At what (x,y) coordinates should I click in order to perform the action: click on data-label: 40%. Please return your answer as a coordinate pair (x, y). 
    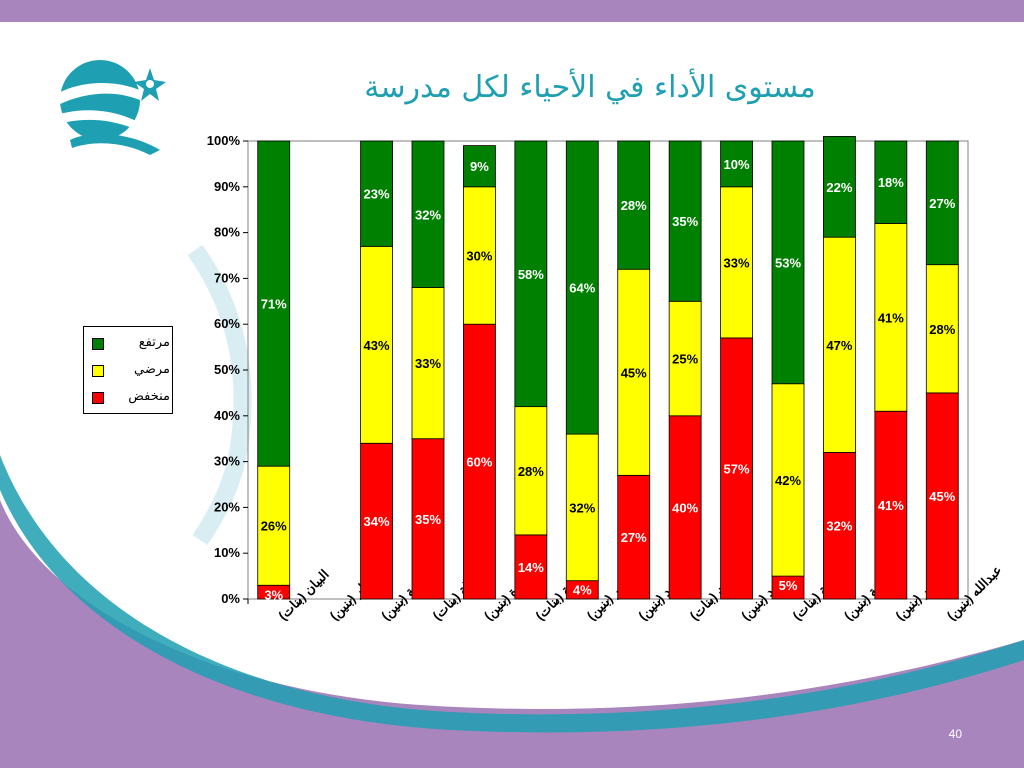
    Looking at the image, I should click on (685, 507).